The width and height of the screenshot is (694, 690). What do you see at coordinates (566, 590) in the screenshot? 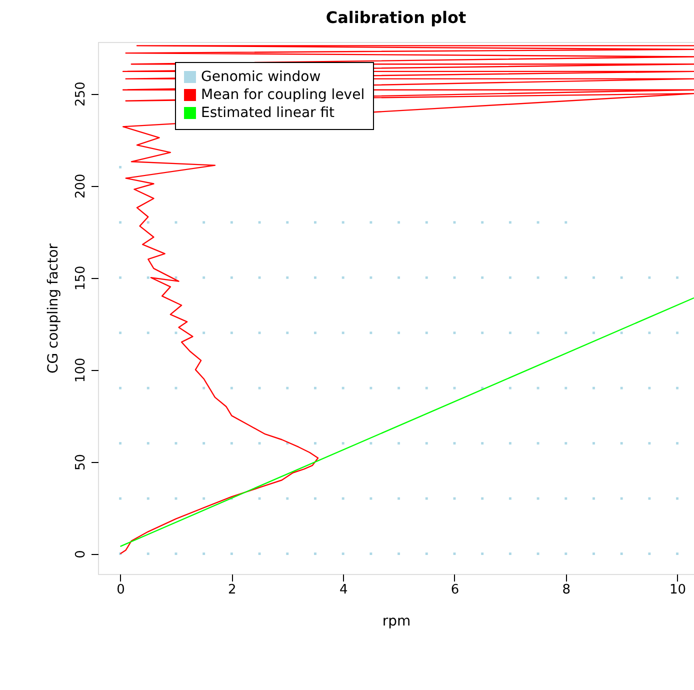
I see `x-tick-label: 8` at bounding box center [566, 590].